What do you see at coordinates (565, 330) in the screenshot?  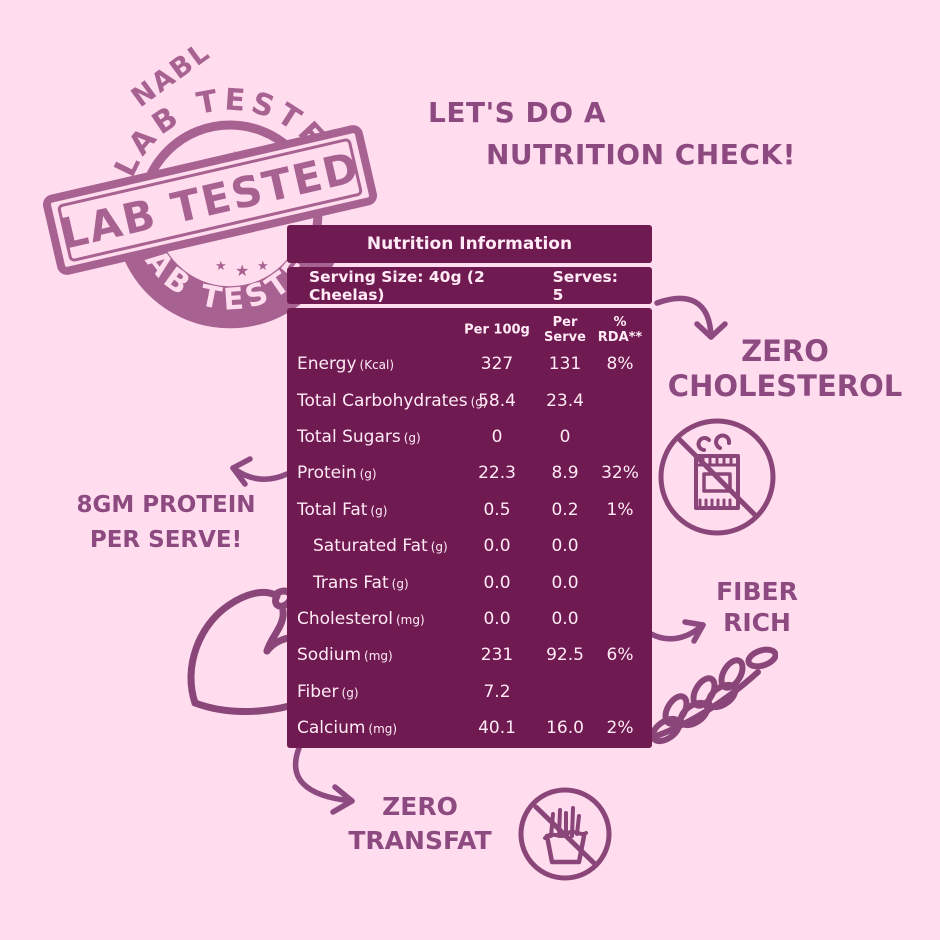 I see `column-header-per-serve: Per Serve` at bounding box center [565, 330].